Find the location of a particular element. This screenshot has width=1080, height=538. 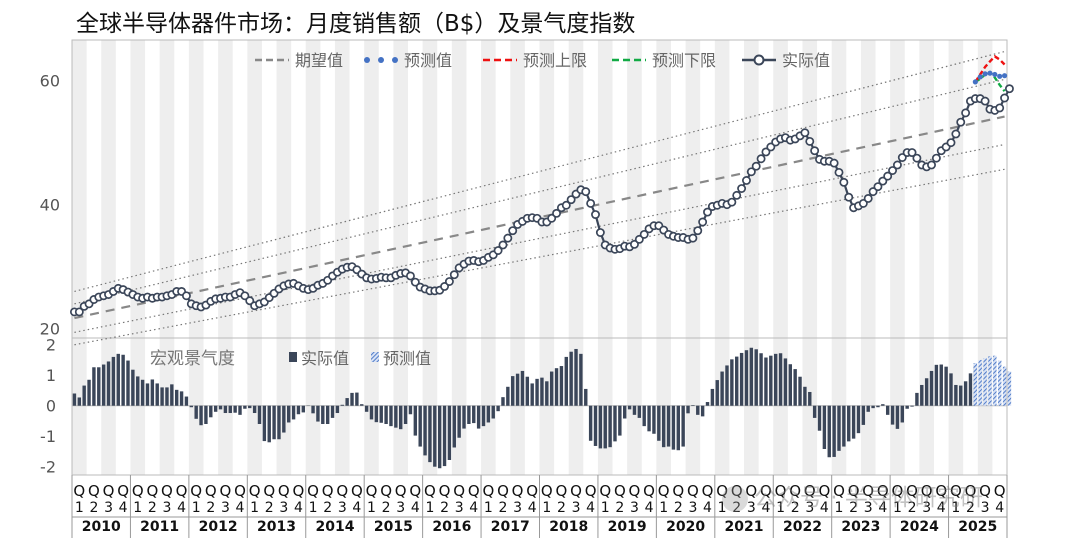

forecast-bar is located at coordinates (985, 382).